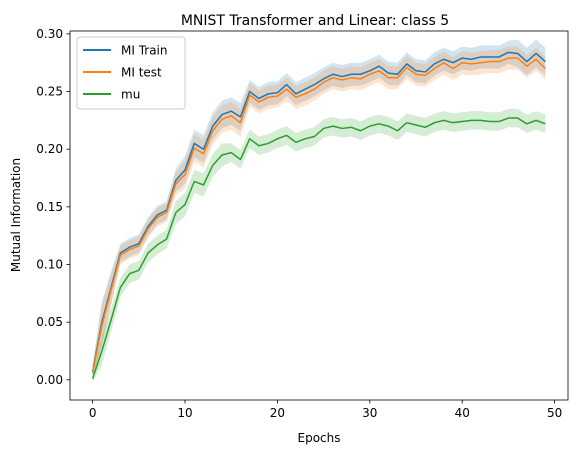 The height and width of the screenshot is (455, 576). What do you see at coordinates (49, 265) in the screenshot?
I see `y-tick-label: 0.10` at bounding box center [49, 265].